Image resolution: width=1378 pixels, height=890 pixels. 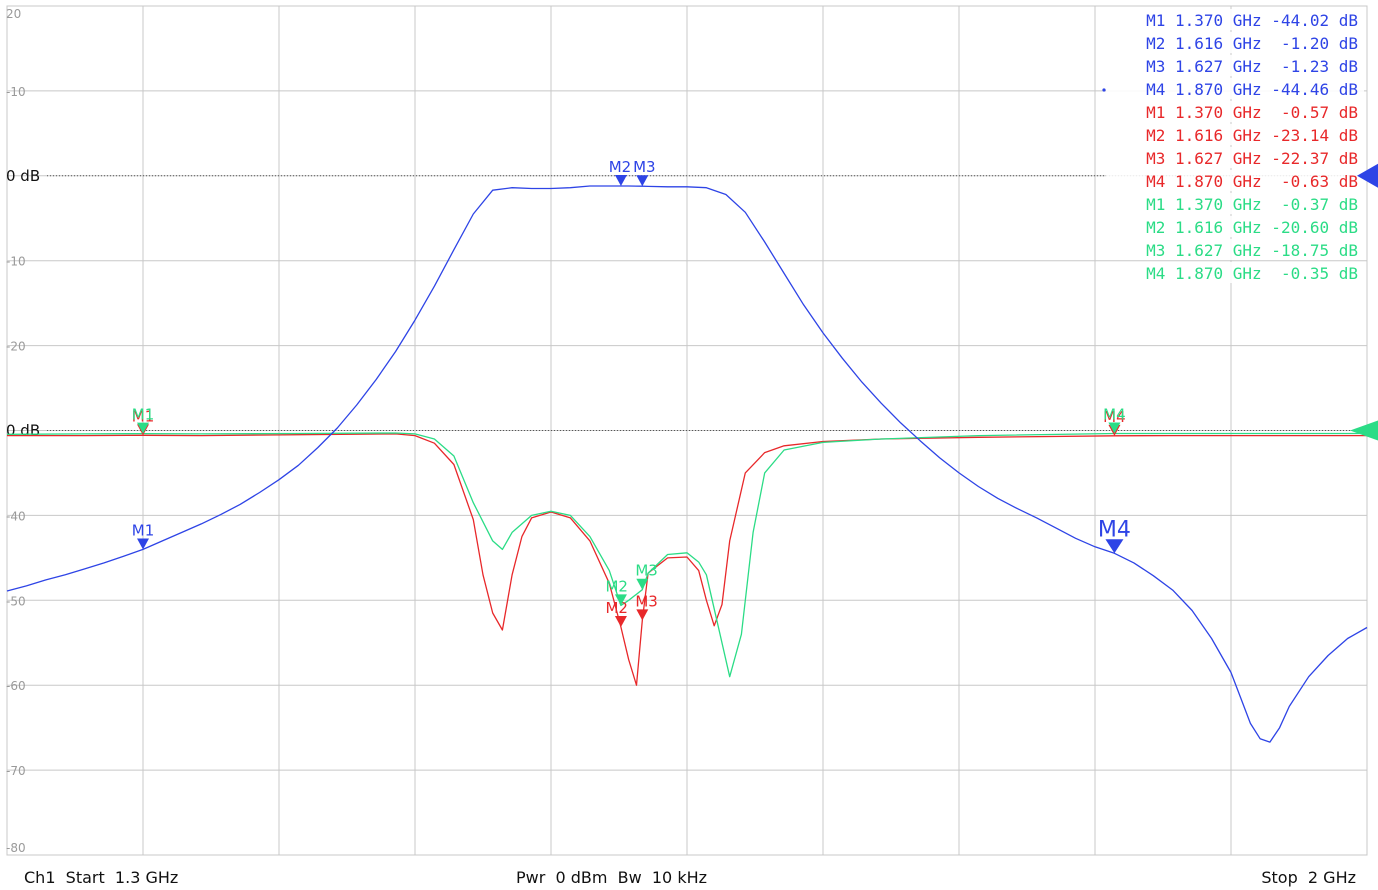 What do you see at coordinates (1252, 273) in the screenshot?
I see `readout-row: M4 1.870 GHz -0.35 dB` at bounding box center [1252, 273].